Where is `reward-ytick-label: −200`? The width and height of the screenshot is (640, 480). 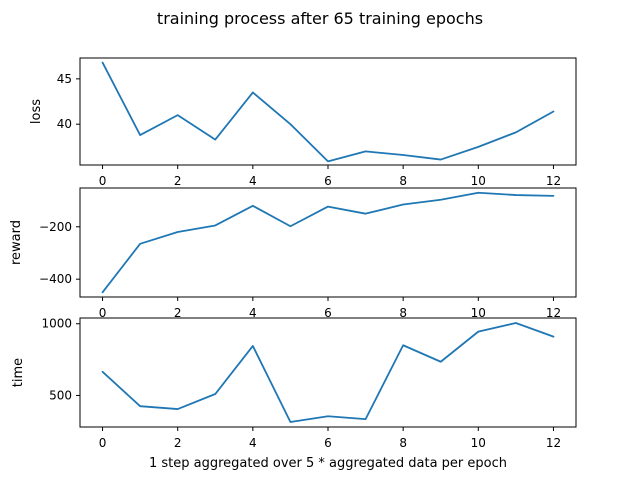
reward-ytick-label: −200 is located at coordinates (55, 227).